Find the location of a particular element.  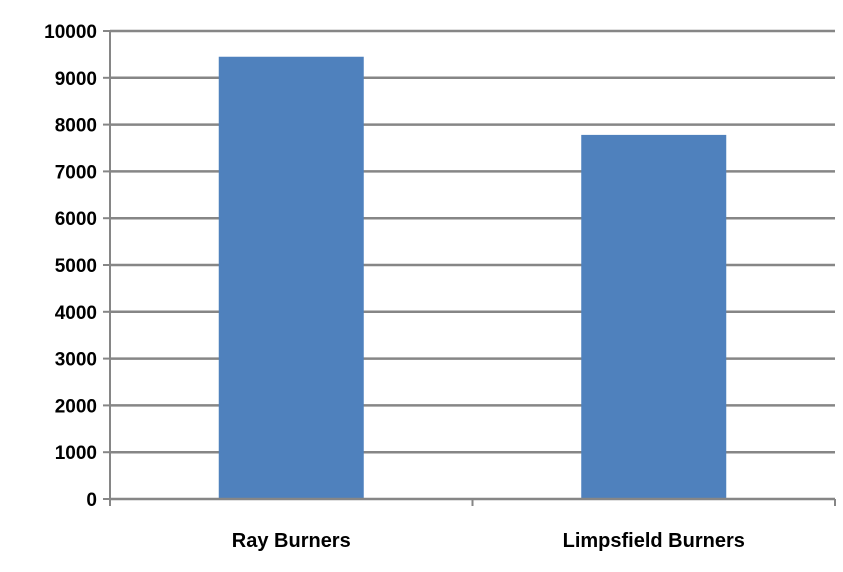

y-tick-label: 1000 is located at coordinates (76, 453).